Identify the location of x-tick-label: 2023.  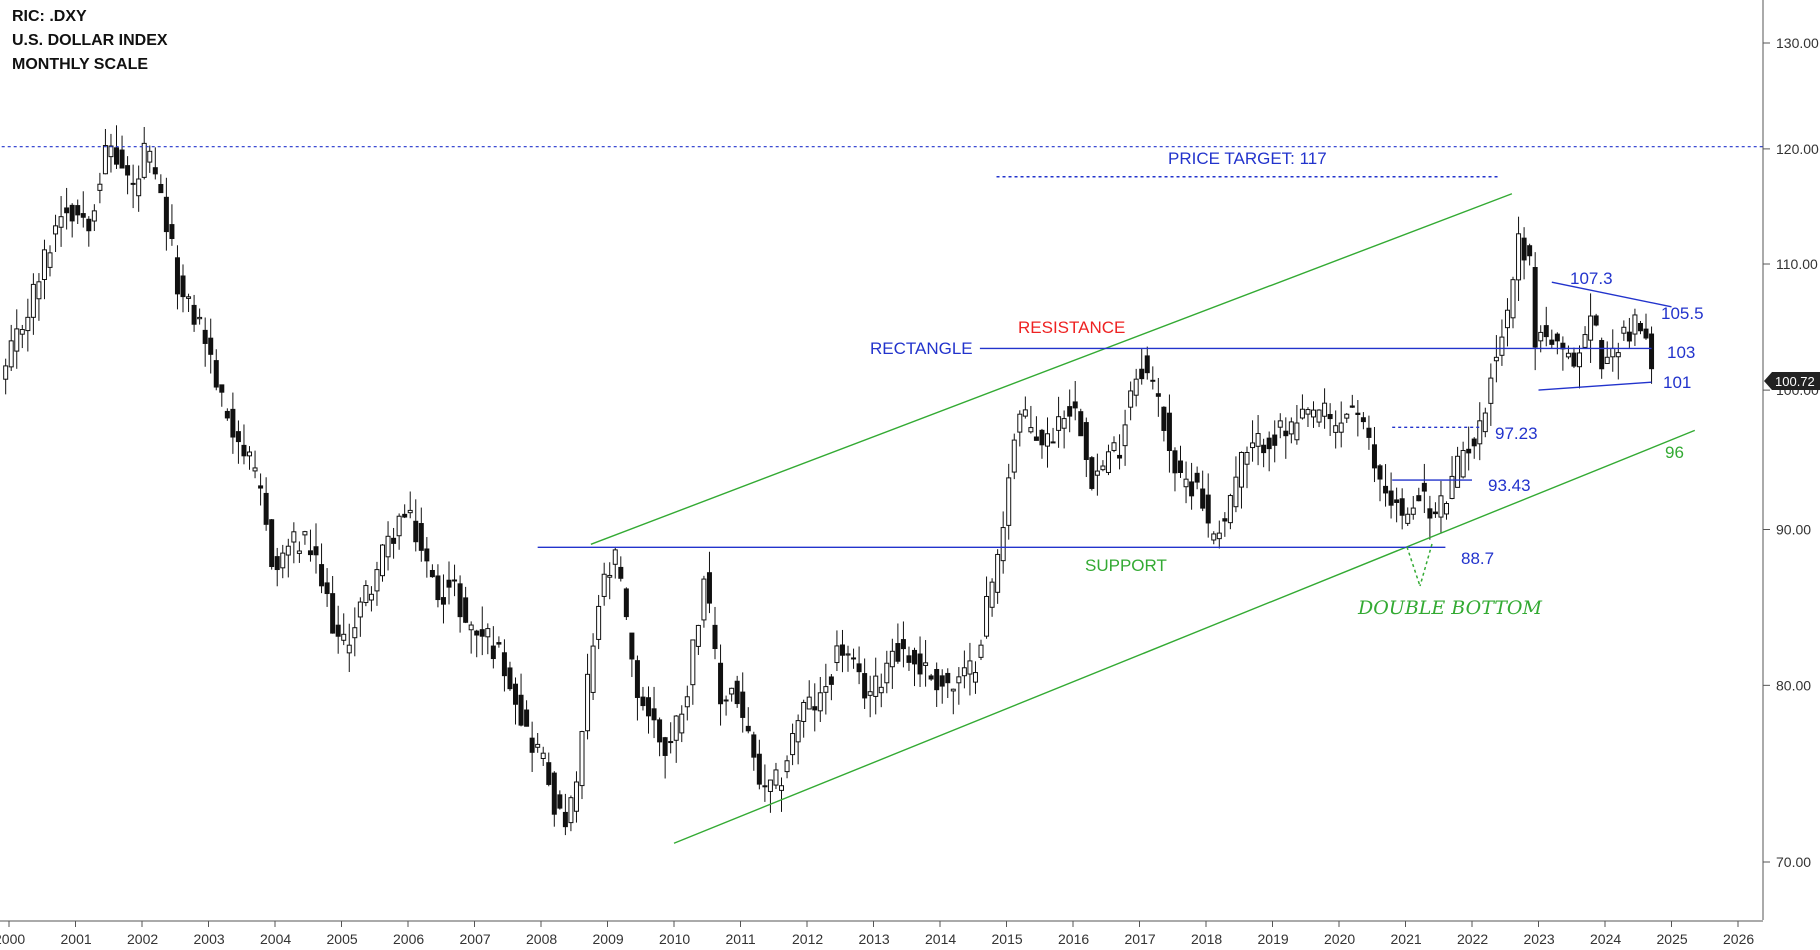
(1539, 939).